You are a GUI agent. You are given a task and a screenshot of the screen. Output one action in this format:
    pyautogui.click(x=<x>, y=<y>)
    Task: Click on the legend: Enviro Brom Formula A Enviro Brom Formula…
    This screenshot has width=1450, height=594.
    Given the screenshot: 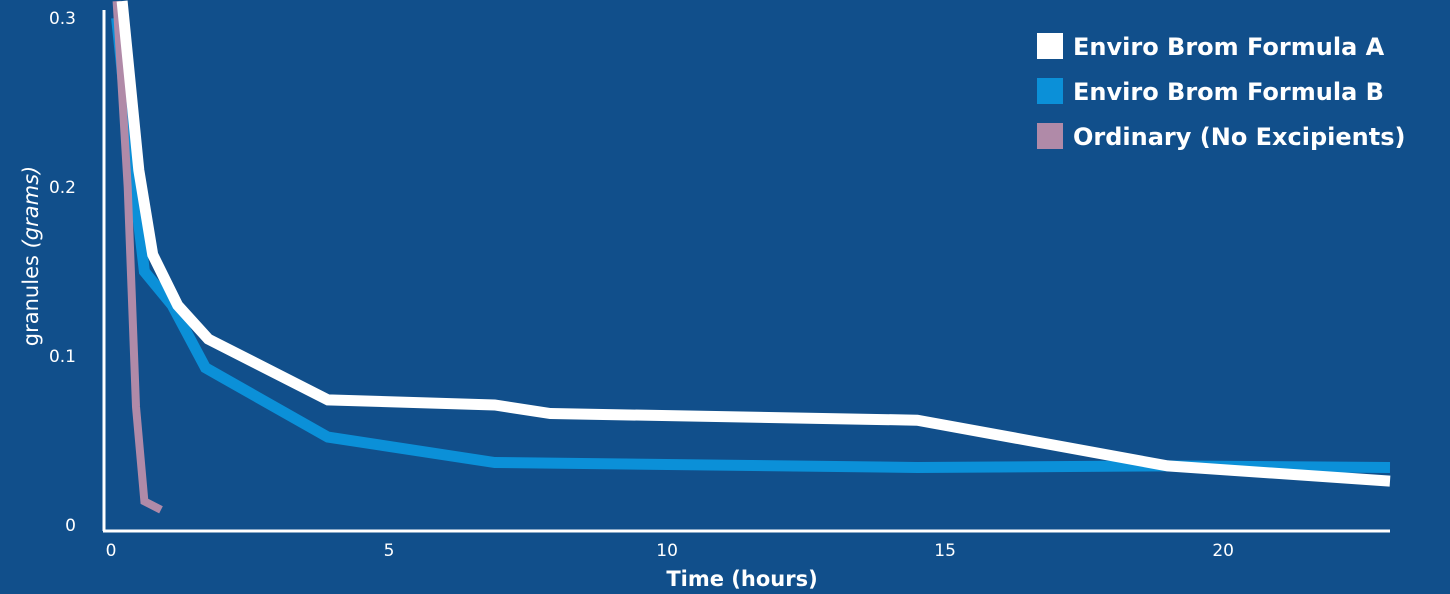 What is the action you would take?
    pyautogui.click(x=1221, y=92)
    